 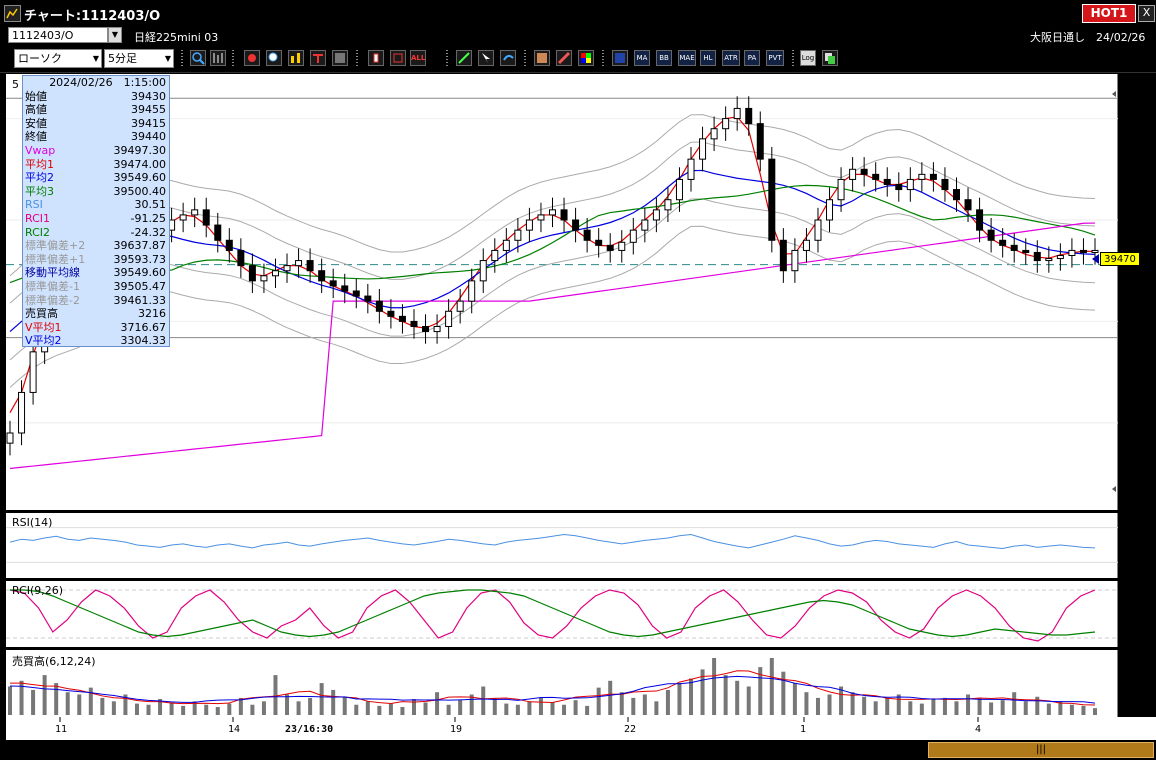 I want to click on ma-button: MA, so click(x=642, y=58).